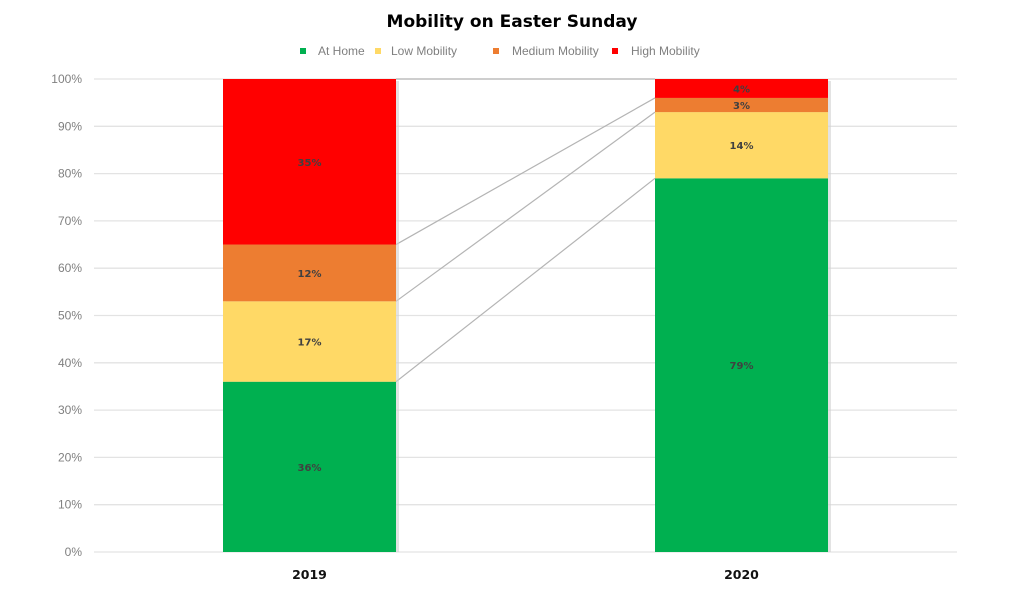  Describe the element at coordinates (66, 79) in the screenshot. I see `y-tick-label: 100%` at that location.